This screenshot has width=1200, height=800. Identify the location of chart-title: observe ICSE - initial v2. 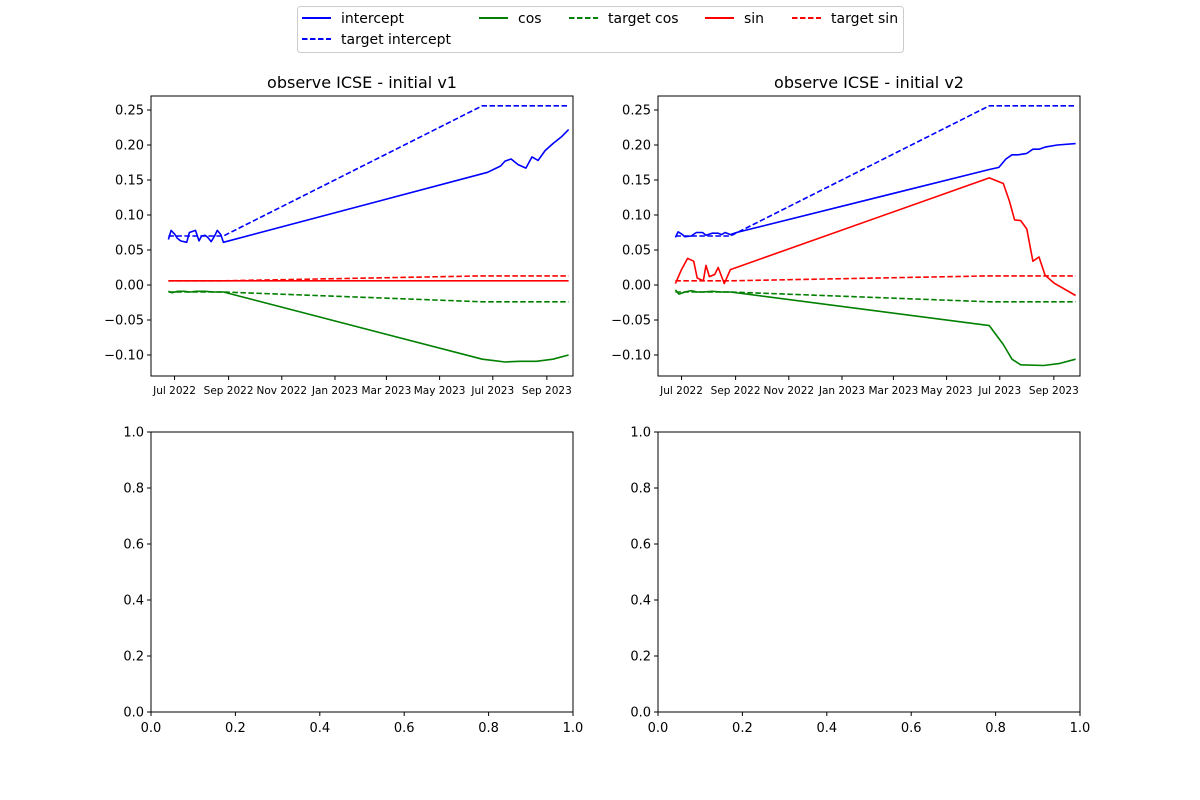
(869, 82).